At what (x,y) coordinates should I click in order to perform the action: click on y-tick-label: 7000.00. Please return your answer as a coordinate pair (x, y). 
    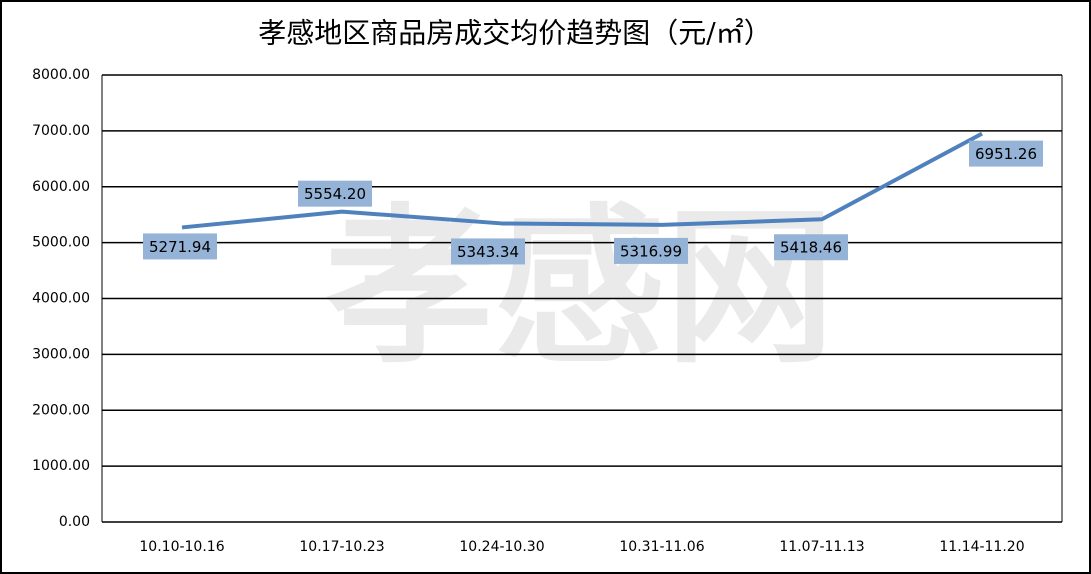
    Looking at the image, I should click on (61, 131).